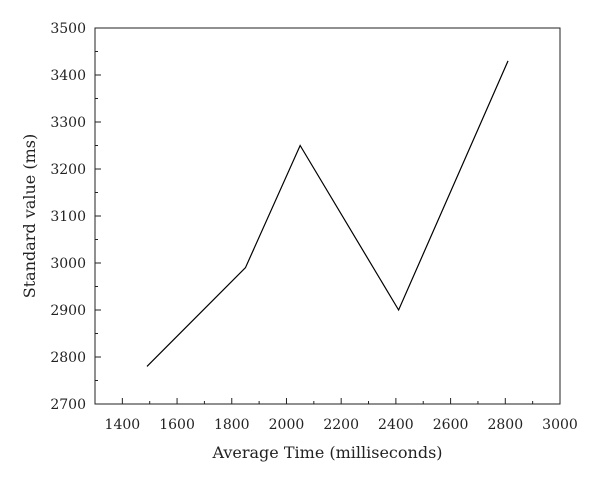 The height and width of the screenshot is (484, 600). What do you see at coordinates (68, 76) in the screenshot?
I see `y-tick-label: 3400` at bounding box center [68, 76].